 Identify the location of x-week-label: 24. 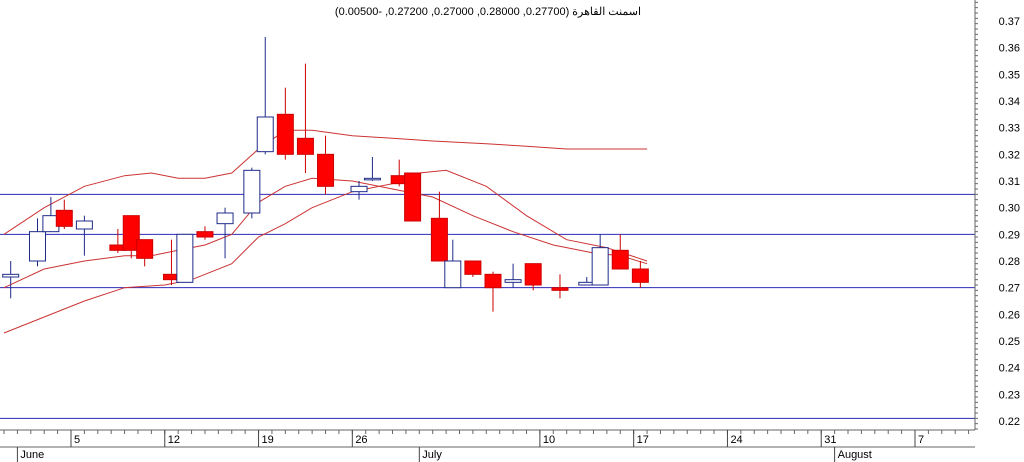
(736, 440).